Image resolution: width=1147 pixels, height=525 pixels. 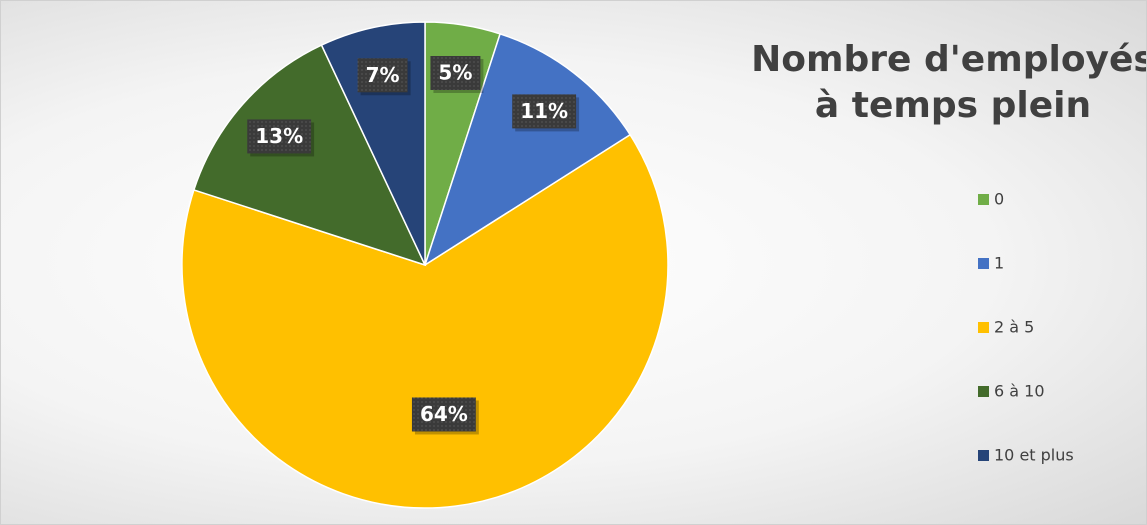 I want to click on legend-label: 2 à 5, so click(x=1014, y=327).